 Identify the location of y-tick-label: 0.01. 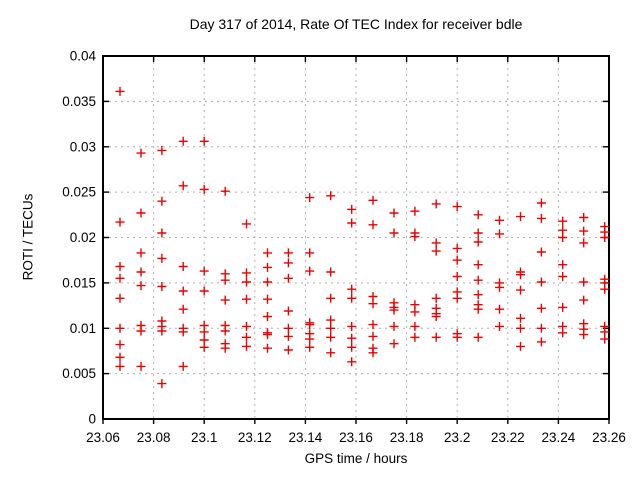
(83, 328).